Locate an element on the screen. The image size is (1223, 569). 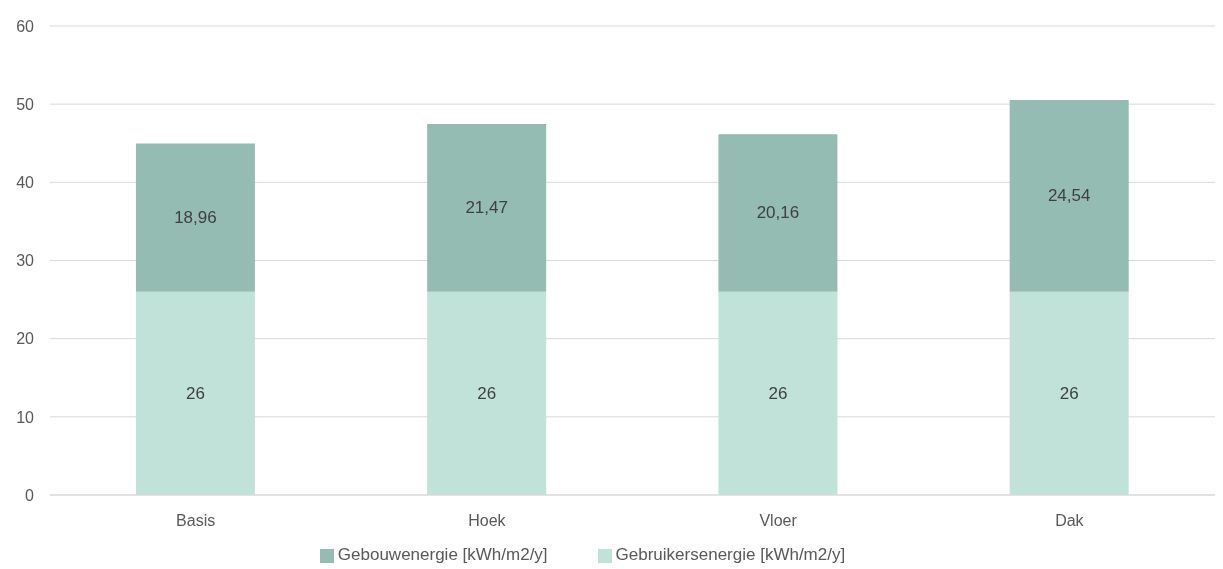
data-label: 21,47 is located at coordinates (486, 208).